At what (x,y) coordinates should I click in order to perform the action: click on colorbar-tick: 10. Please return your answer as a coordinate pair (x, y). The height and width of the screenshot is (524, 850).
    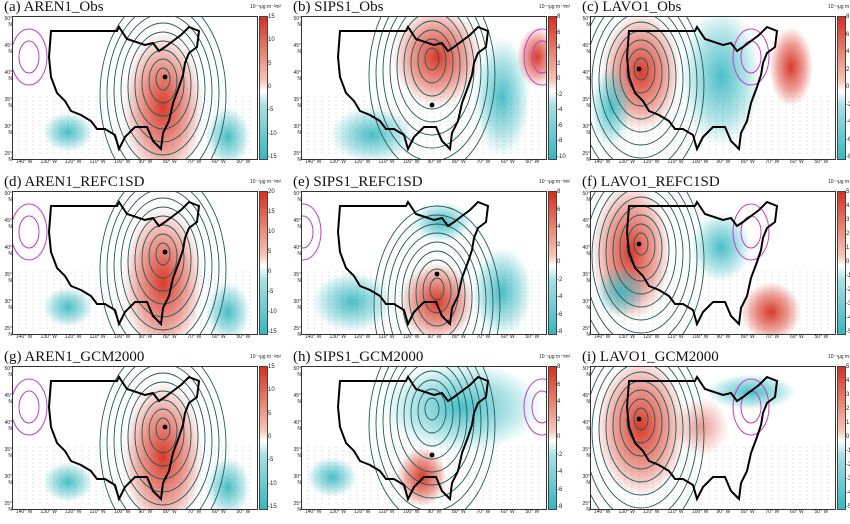
    Looking at the image, I should click on (271, 232).